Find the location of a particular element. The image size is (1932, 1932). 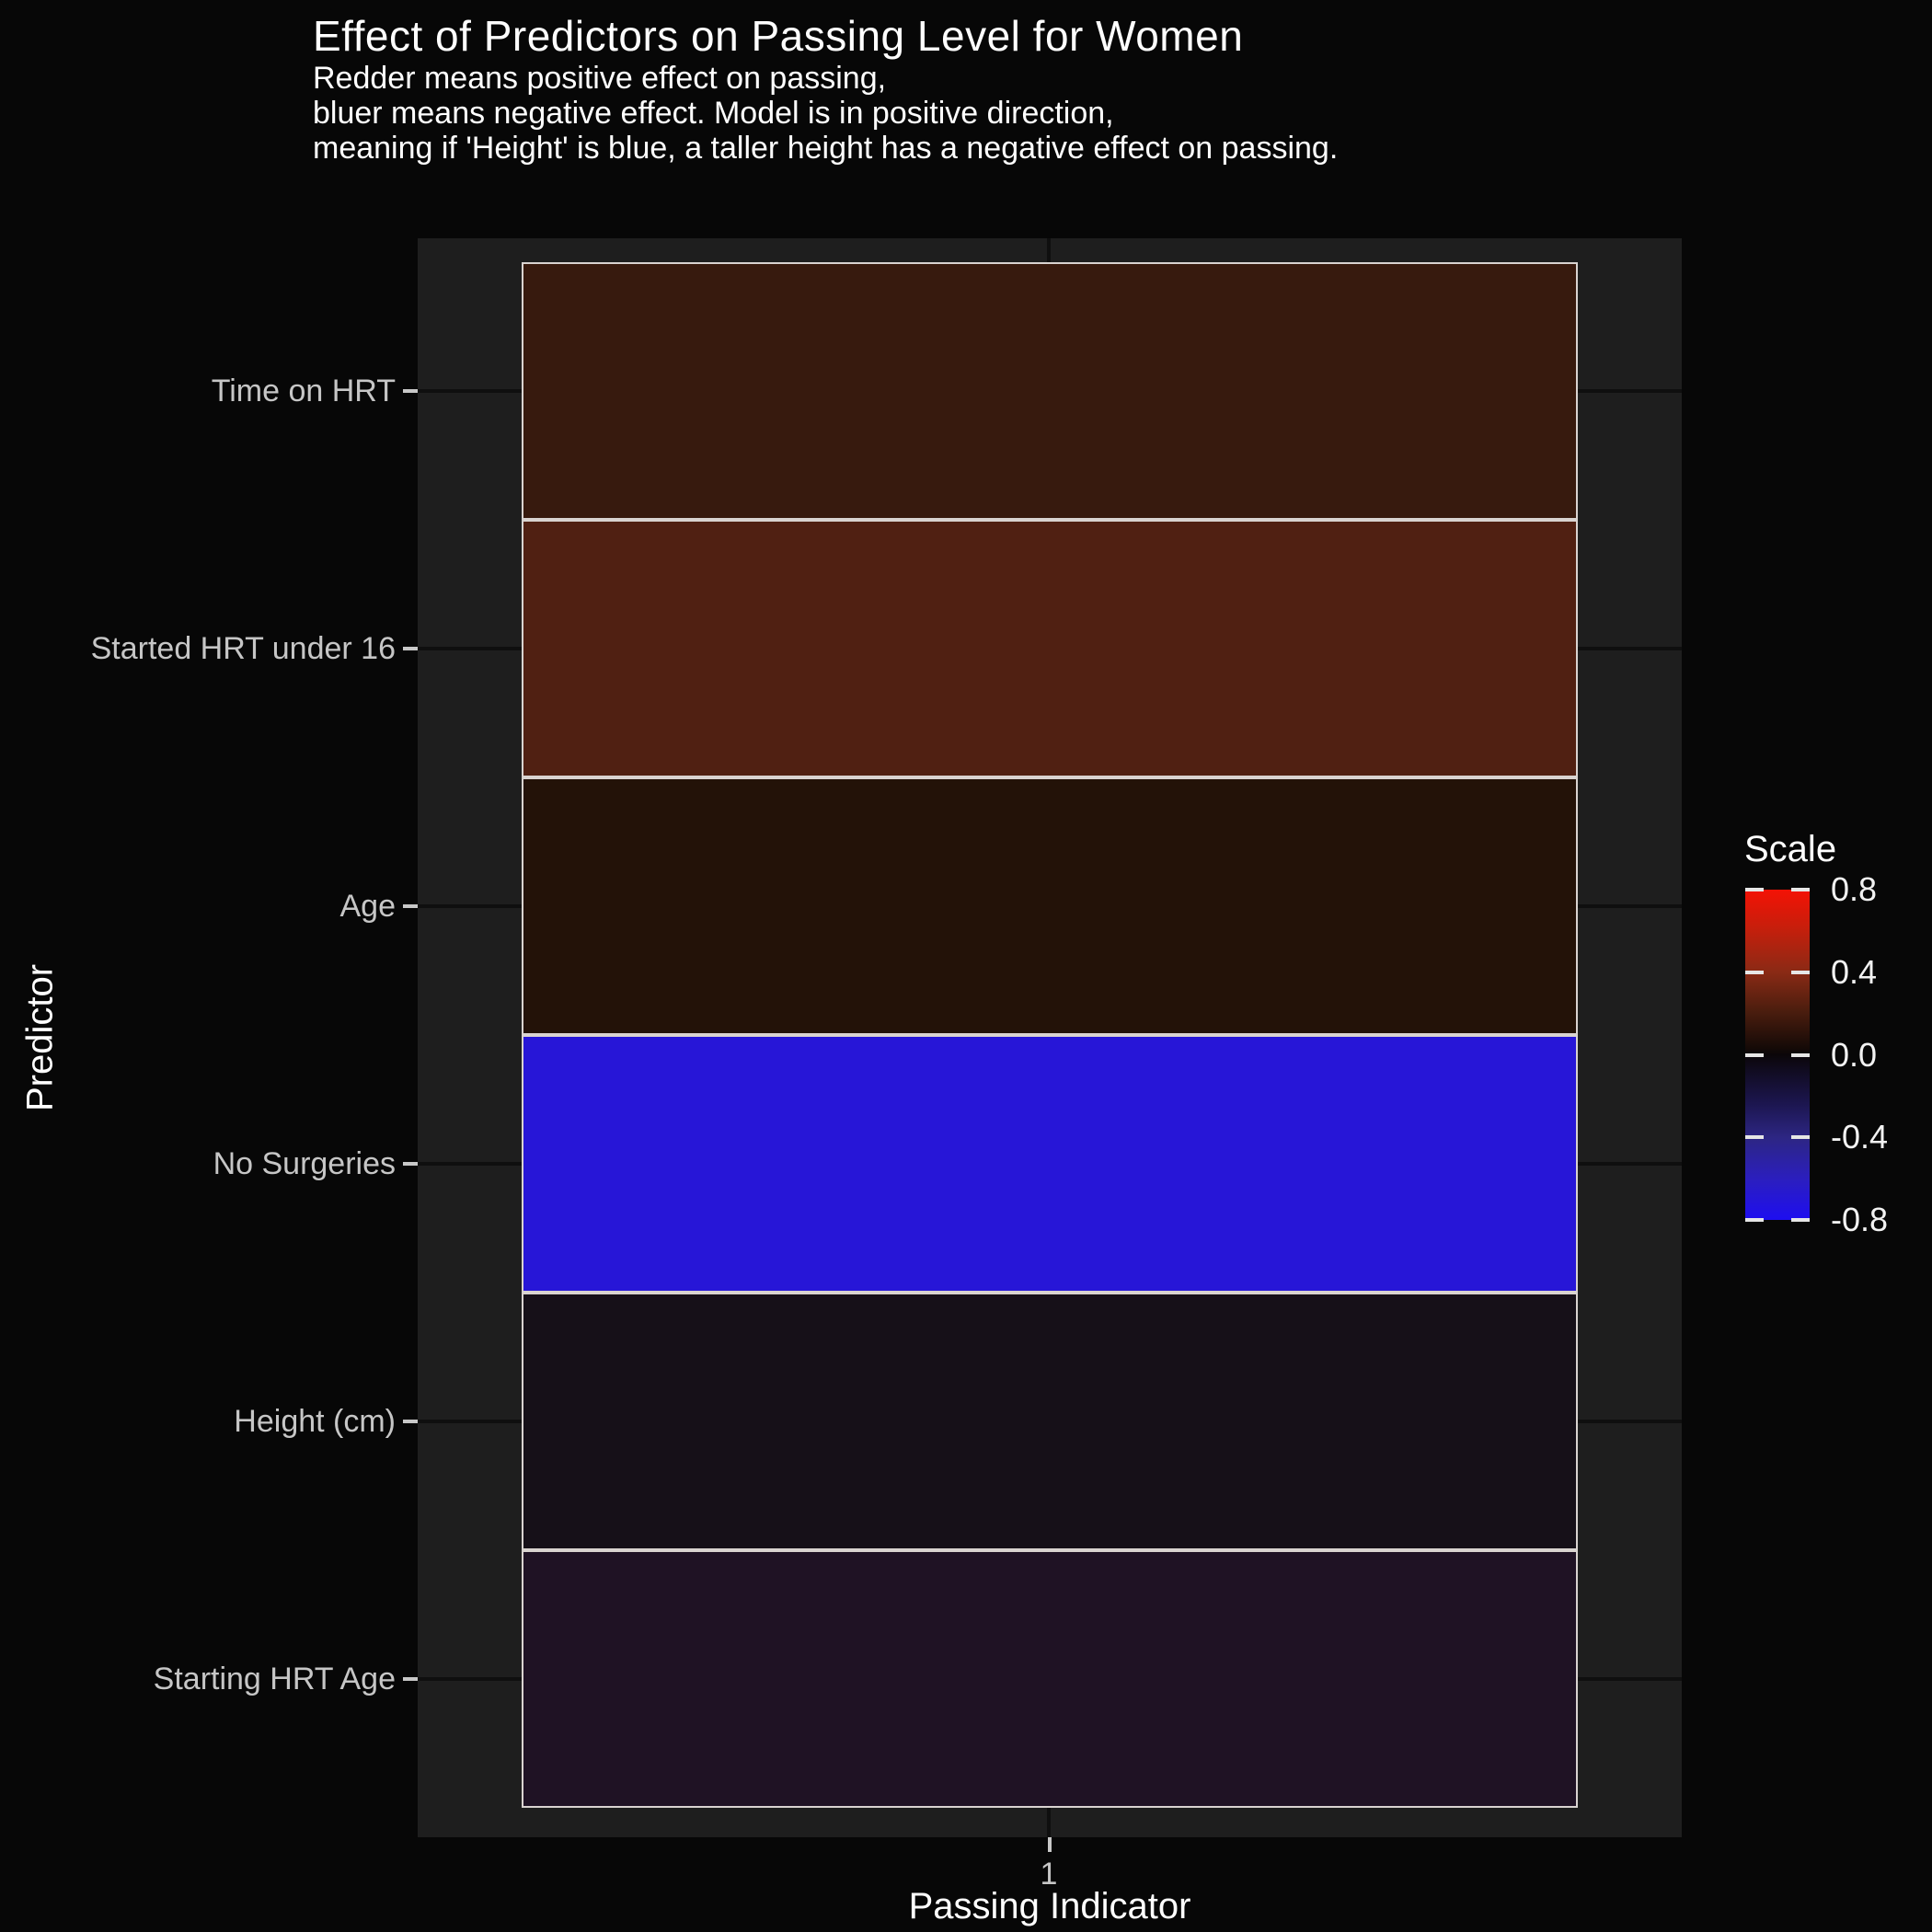

legend-tick-label: 0.4 is located at coordinates (1854, 972).